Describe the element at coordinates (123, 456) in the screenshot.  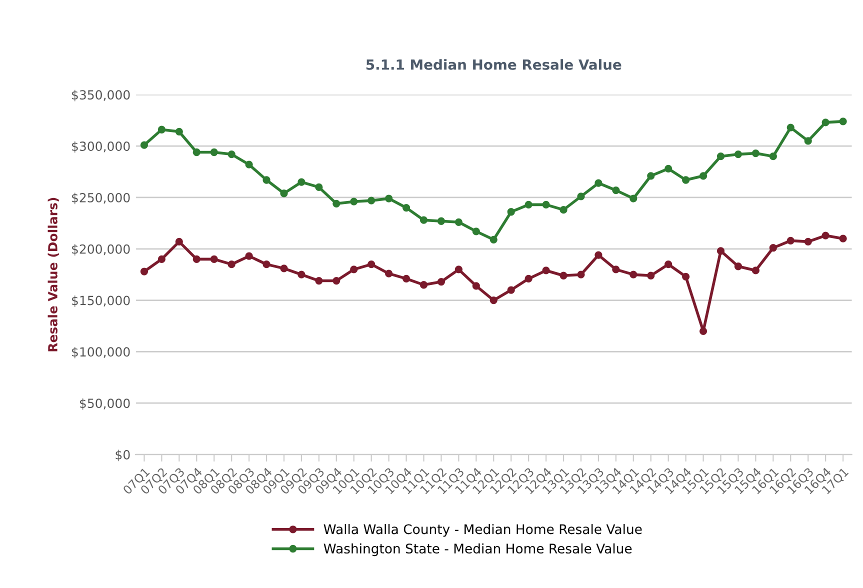
I see `y-tick-label: $0` at that location.